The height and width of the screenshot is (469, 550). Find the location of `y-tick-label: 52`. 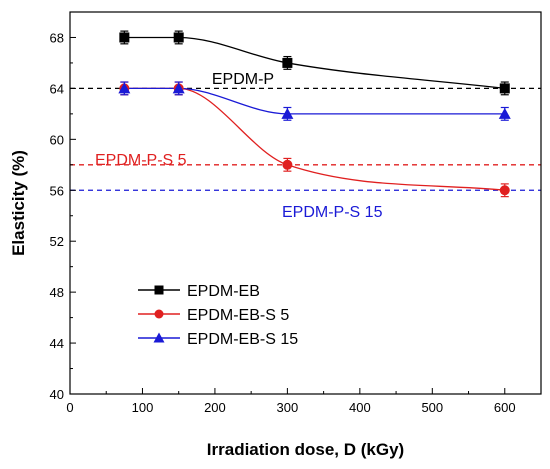

y-tick-label: 52 is located at coordinates (57, 241).